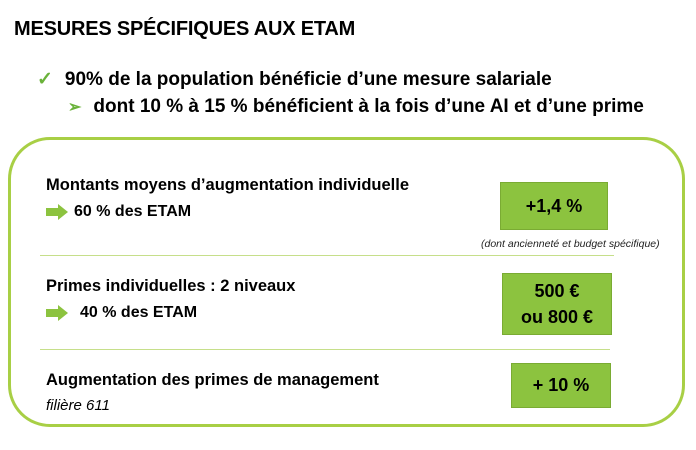 The image size is (696, 450). What do you see at coordinates (45, 79) in the screenshot?
I see `check-icon: ✓` at bounding box center [45, 79].